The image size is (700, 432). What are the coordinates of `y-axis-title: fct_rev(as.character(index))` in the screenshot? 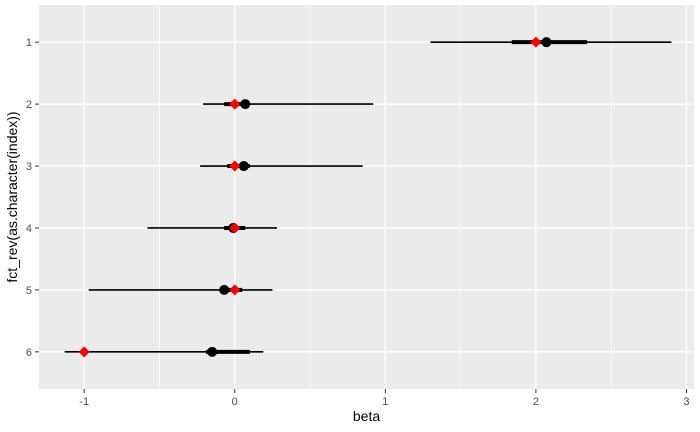 It's located at (12, 196).